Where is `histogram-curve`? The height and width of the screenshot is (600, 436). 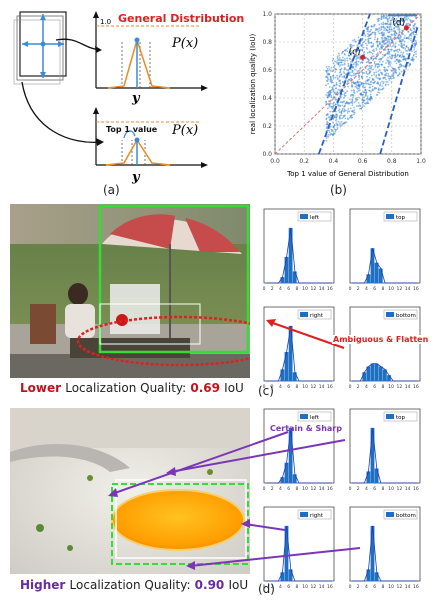 histogram-curve is located at coordinates (299, 353).